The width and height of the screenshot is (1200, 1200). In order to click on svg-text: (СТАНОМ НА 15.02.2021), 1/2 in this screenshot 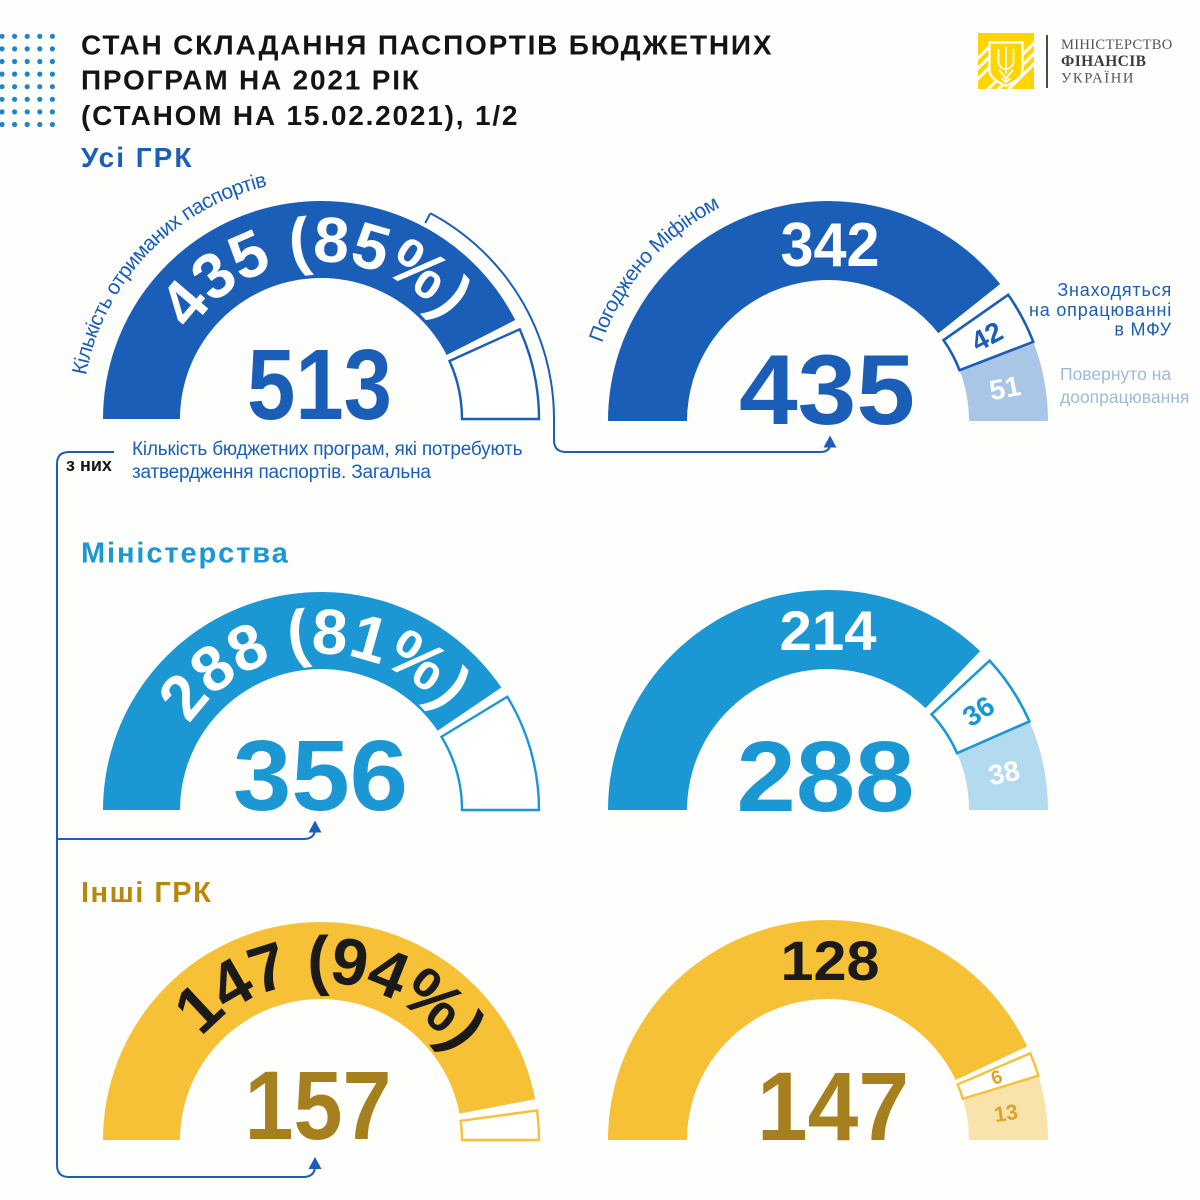, I will do `click(300, 115)`.